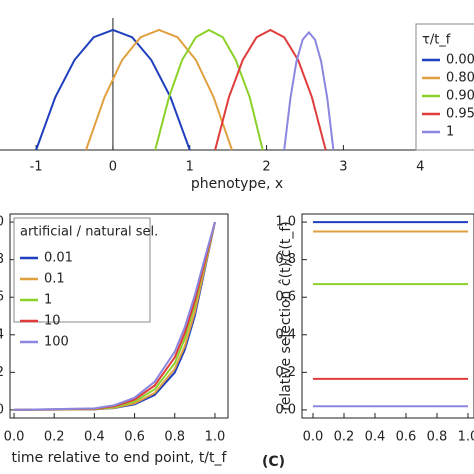 This screenshot has height=474, width=474. I want to click on legend-label: 0.1, so click(54, 279).